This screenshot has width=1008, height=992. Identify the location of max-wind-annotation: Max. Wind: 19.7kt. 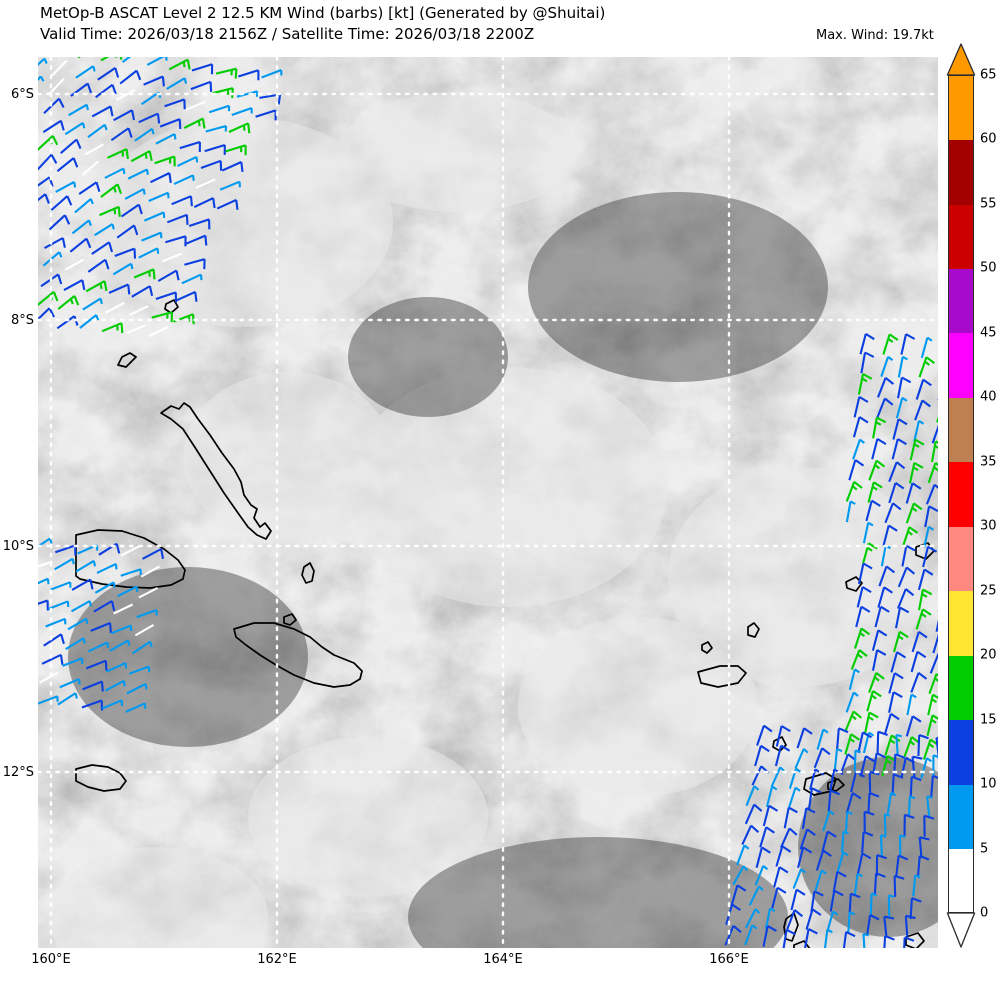
(875, 35).